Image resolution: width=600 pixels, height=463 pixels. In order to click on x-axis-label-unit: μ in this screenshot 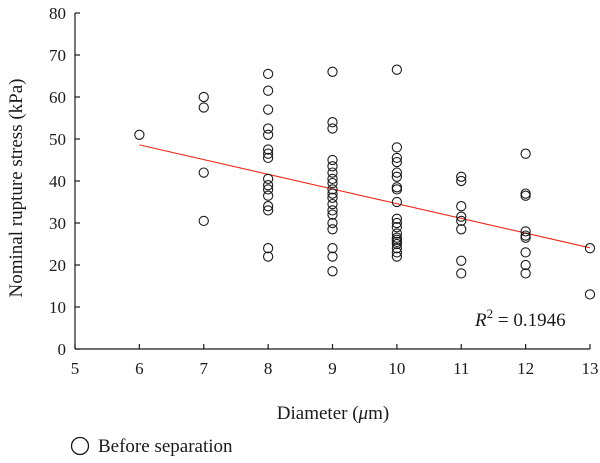, I will do `click(363, 413)`.